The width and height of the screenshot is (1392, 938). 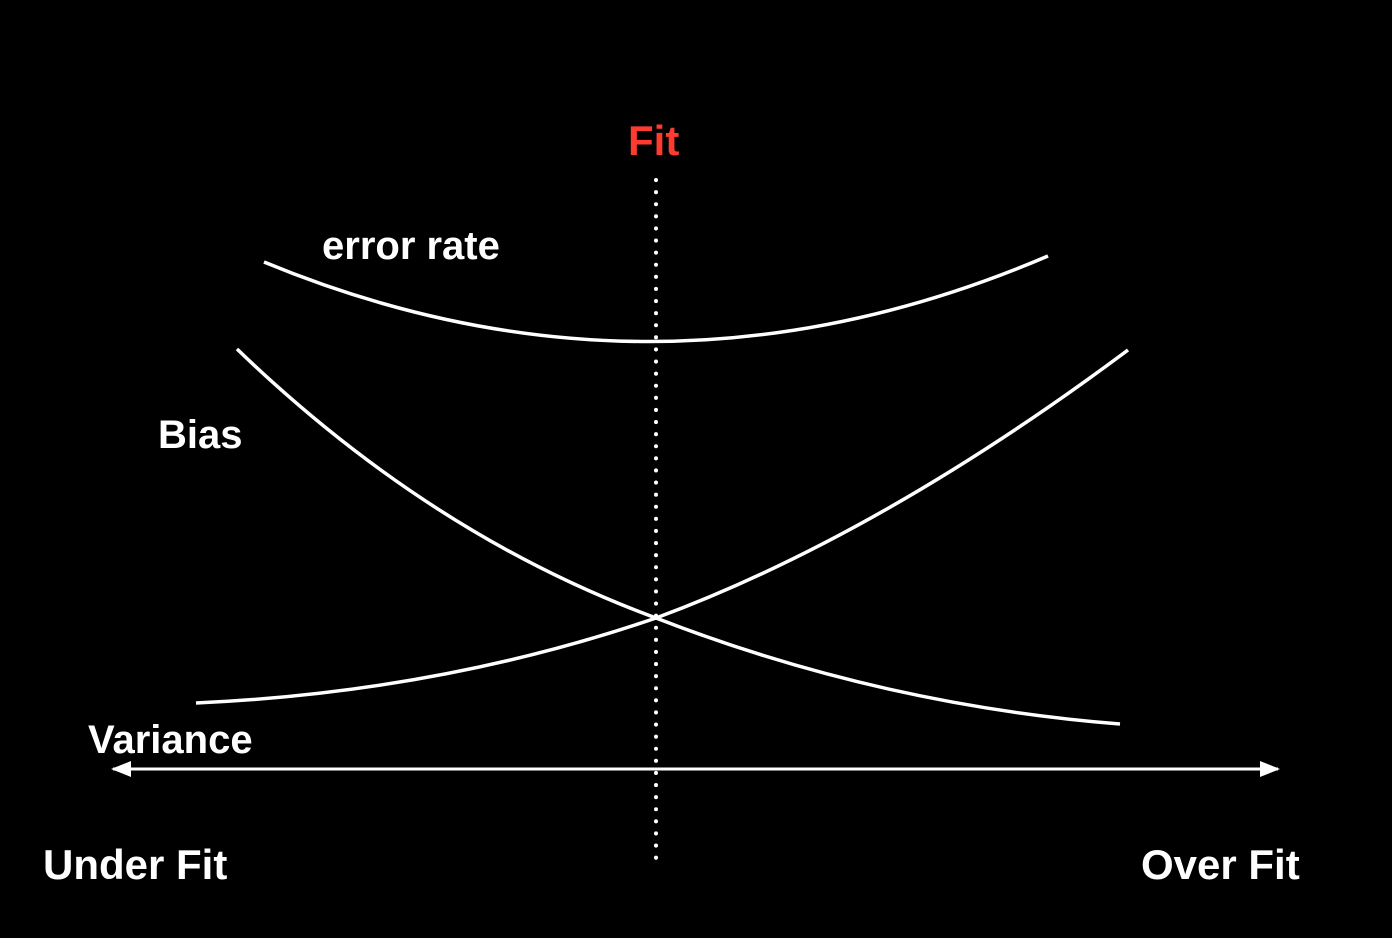 I want to click on under-fit-label: Under Fit, so click(x=135, y=864).